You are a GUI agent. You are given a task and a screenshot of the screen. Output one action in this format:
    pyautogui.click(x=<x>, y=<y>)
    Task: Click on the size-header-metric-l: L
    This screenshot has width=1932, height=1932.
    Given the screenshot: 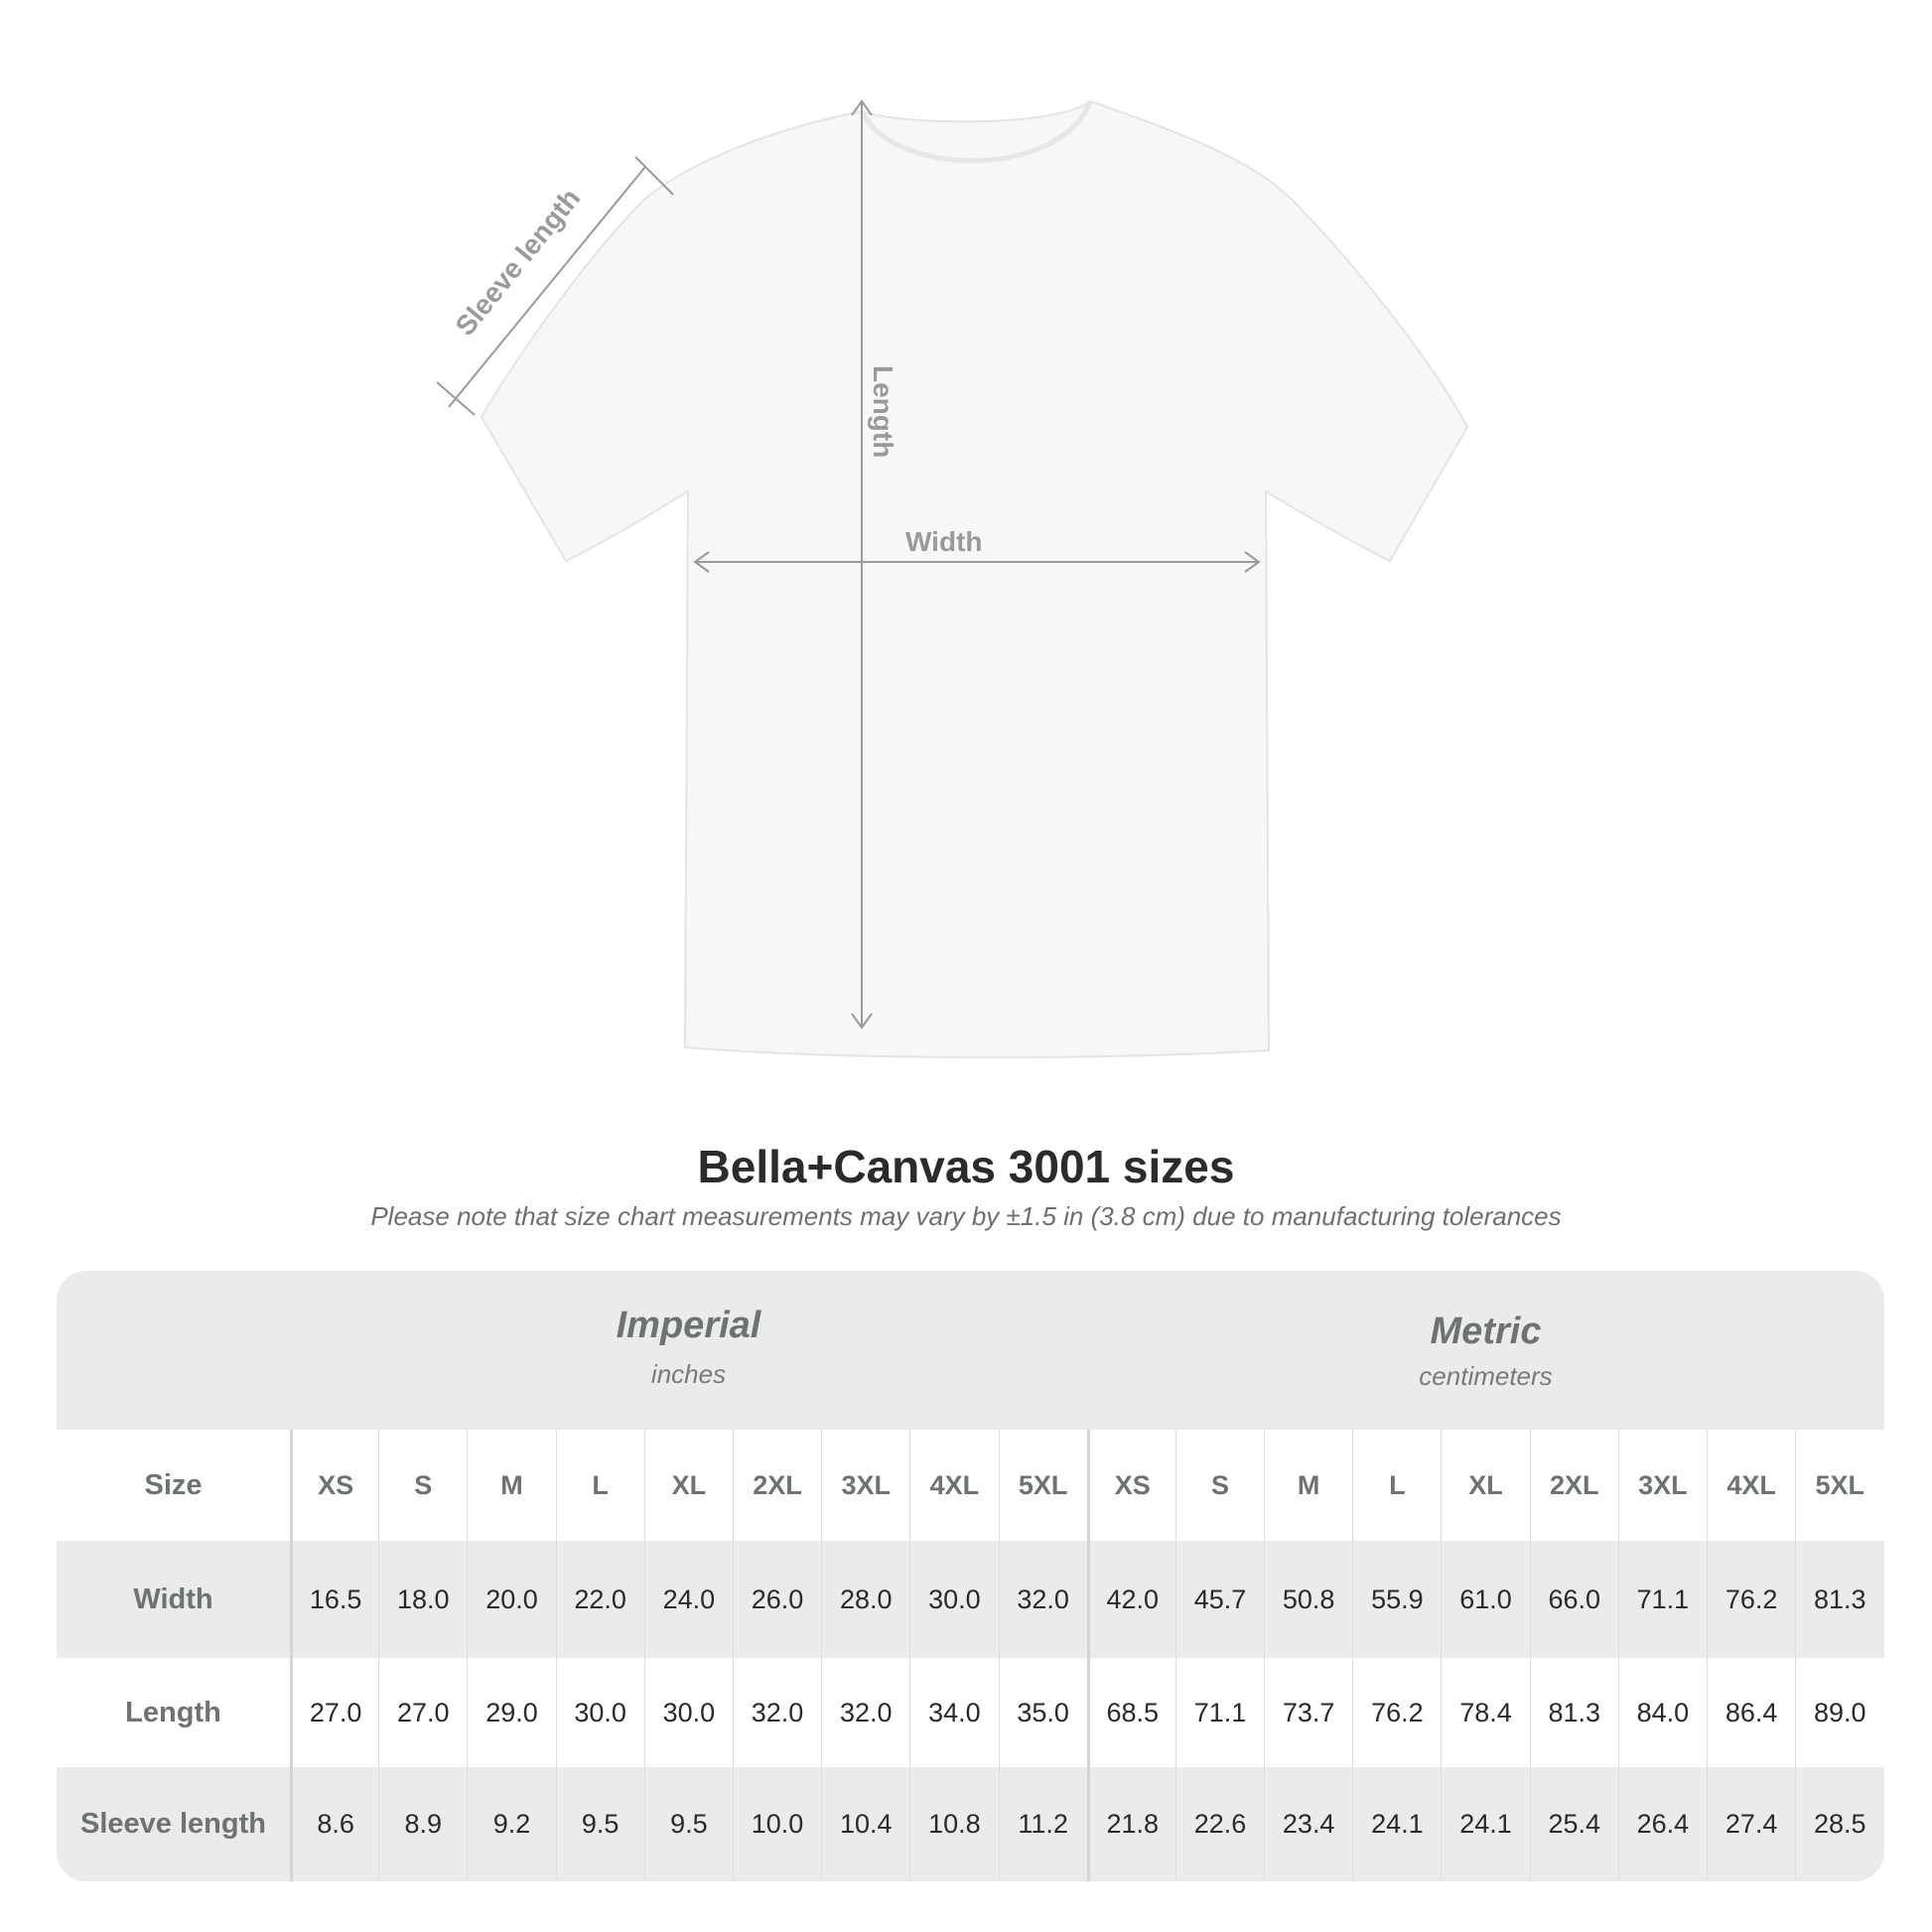 What is the action you would take?
    pyautogui.click(x=1396, y=1486)
    